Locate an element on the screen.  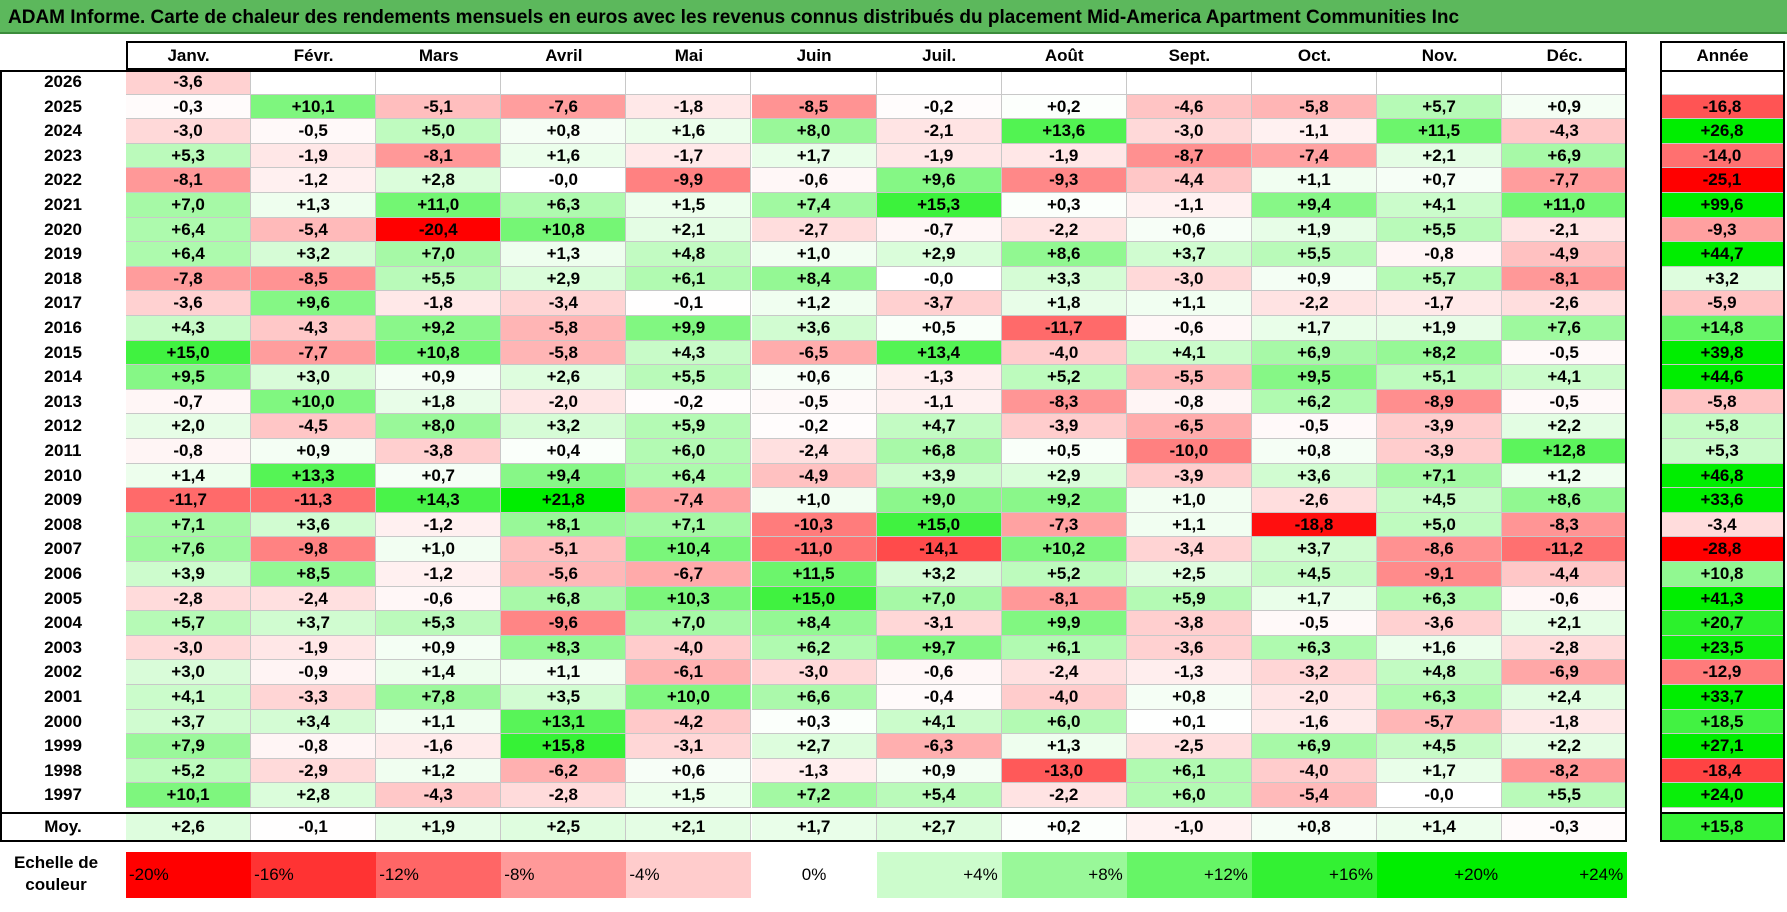
heatmap-cell: +6,8 is located at coordinates (564, 599).